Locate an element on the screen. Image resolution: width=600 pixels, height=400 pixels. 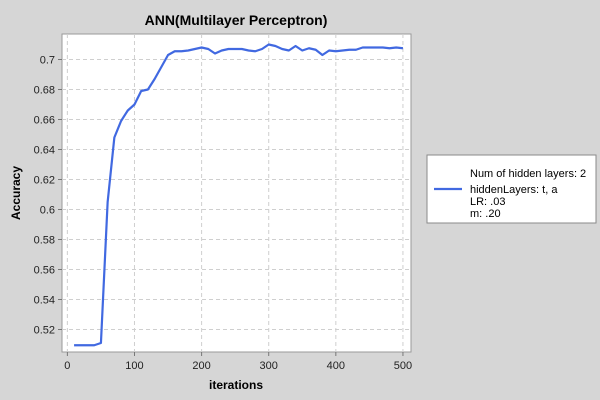
y-tick-label: 0.66 is located at coordinates (44, 121).